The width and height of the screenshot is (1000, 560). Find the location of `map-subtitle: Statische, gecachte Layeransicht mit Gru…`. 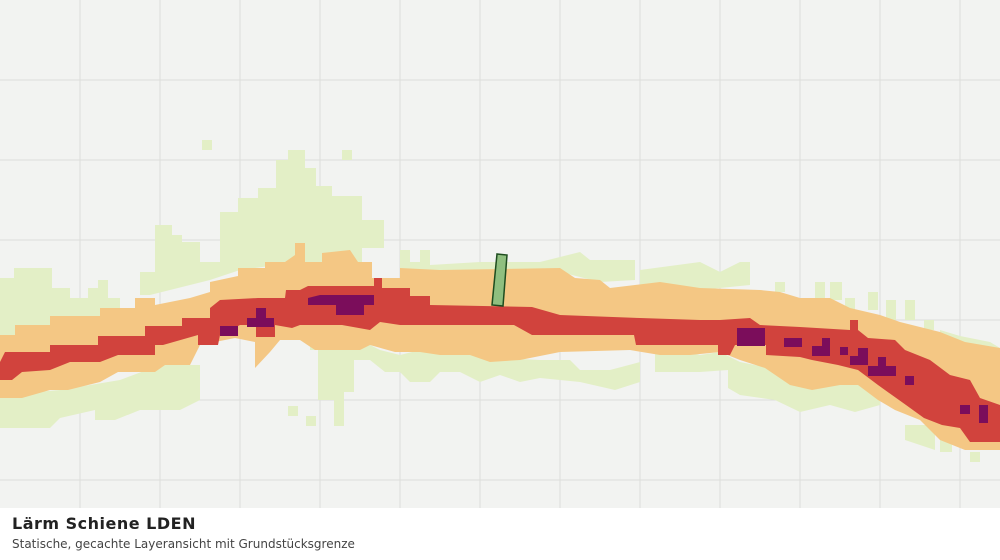

map-subtitle: Statische, gecachte Layeransicht mit Gru… is located at coordinates (183, 544).